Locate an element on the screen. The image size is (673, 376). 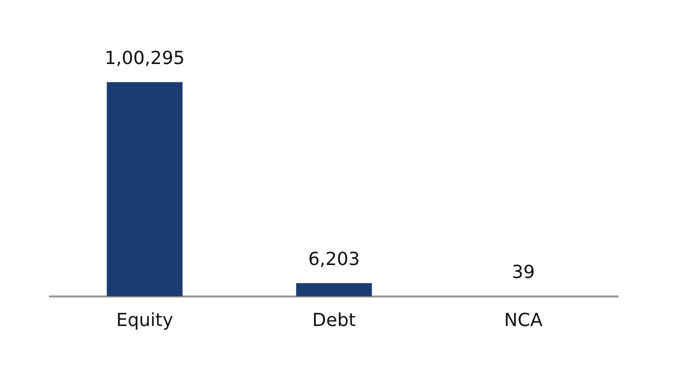
data-label: 6,203 is located at coordinates (334, 259).